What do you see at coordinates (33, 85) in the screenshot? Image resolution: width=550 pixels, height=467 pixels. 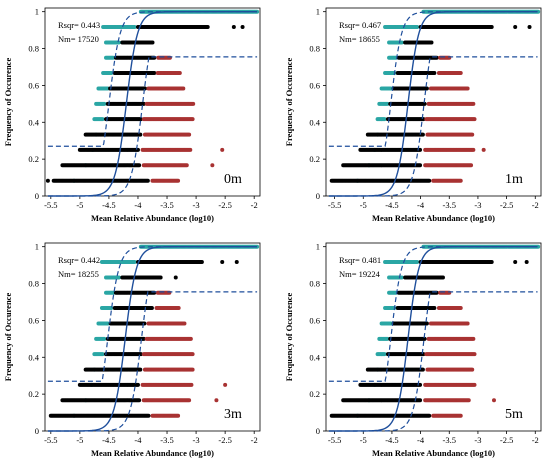 I see `y-tick-label: 0.6` at bounding box center [33, 85].